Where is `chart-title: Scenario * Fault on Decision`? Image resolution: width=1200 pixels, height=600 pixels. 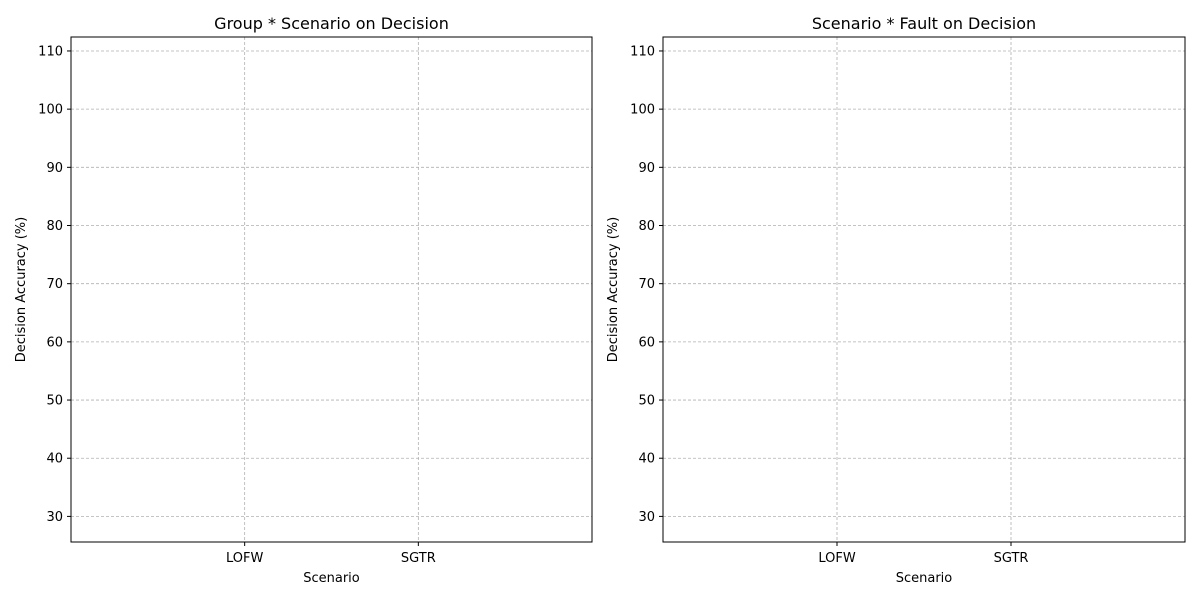 chart-title: Scenario * Fault on Decision is located at coordinates (924, 23).